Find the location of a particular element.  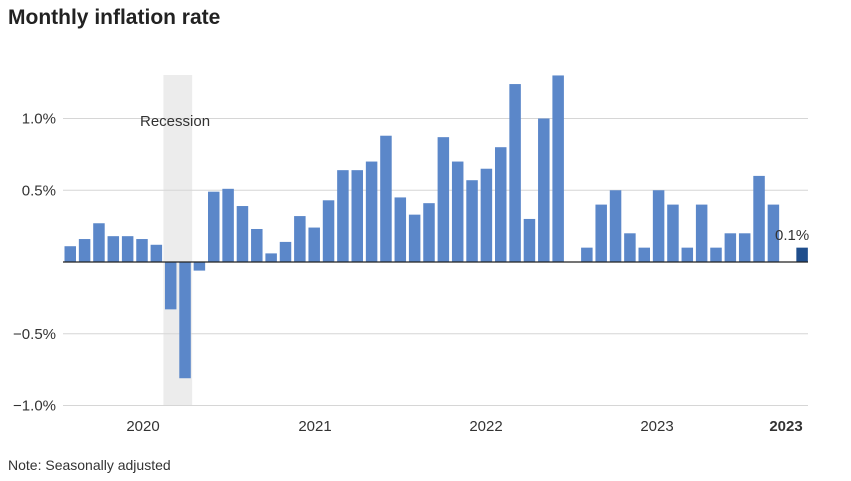

y-tick-label: −1.0% is located at coordinates (34, 406).